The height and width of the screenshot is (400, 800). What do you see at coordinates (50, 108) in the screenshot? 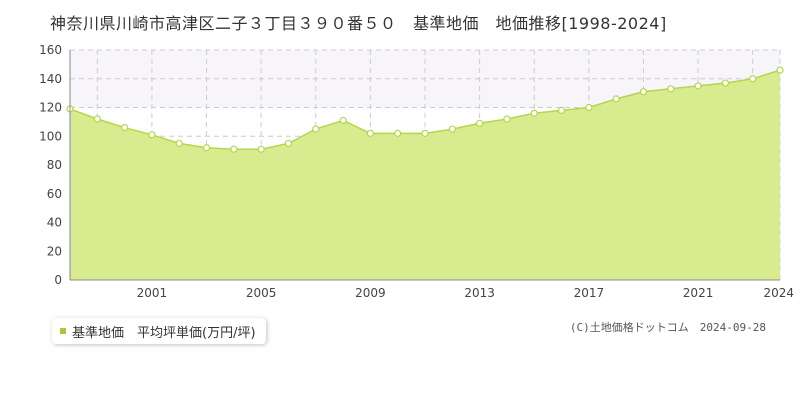
I see `y-tick-label: 120` at bounding box center [50, 108].